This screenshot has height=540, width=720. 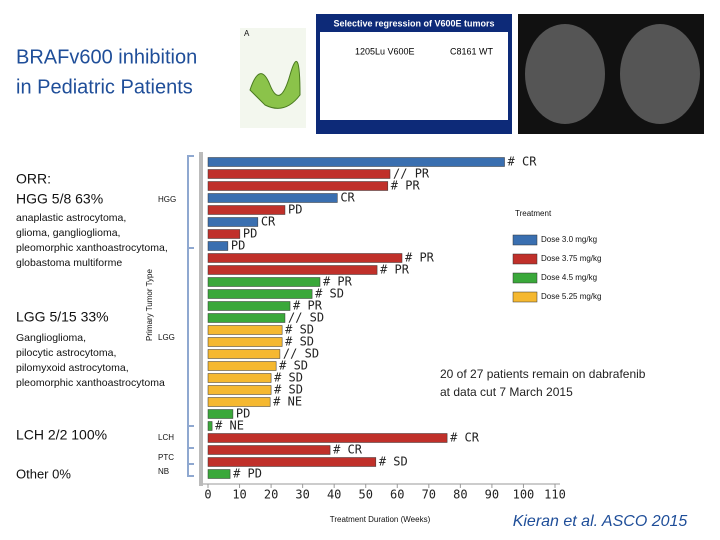 I want to click on legend-label: Dose 3.0 mg/kg, so click(x=569, y=239).